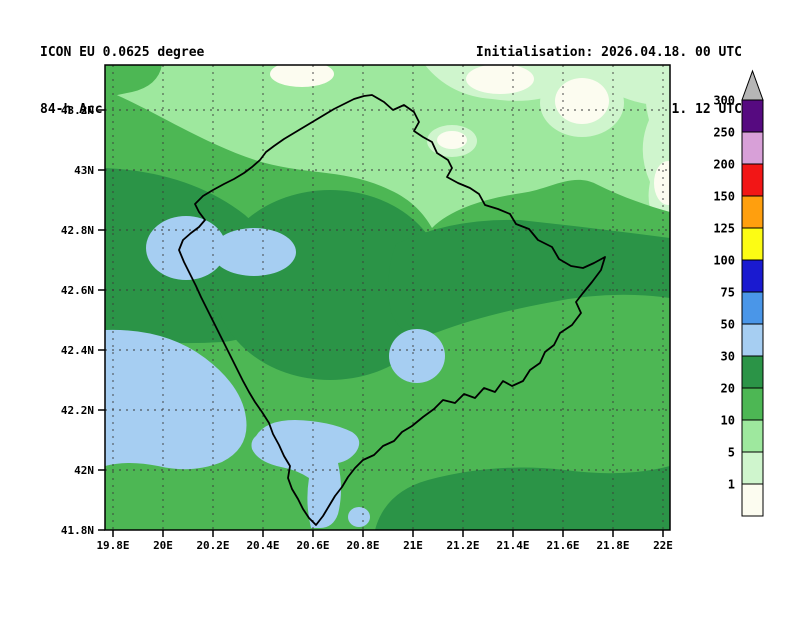 The image size is (800, 618). Describe the element at coordinates (724, 261) in the screenshot. I see `colorbar-value: 100` at that location.